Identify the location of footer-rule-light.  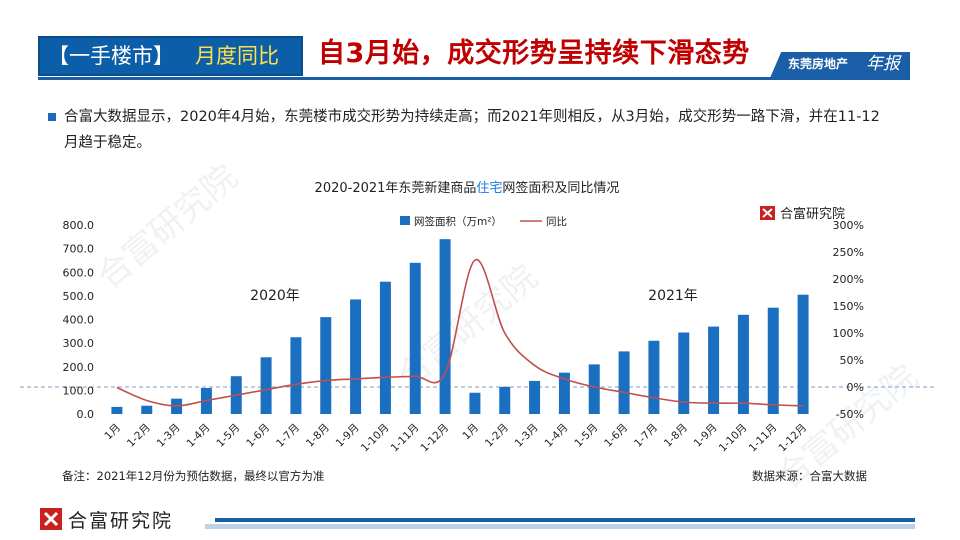
(560, 526).